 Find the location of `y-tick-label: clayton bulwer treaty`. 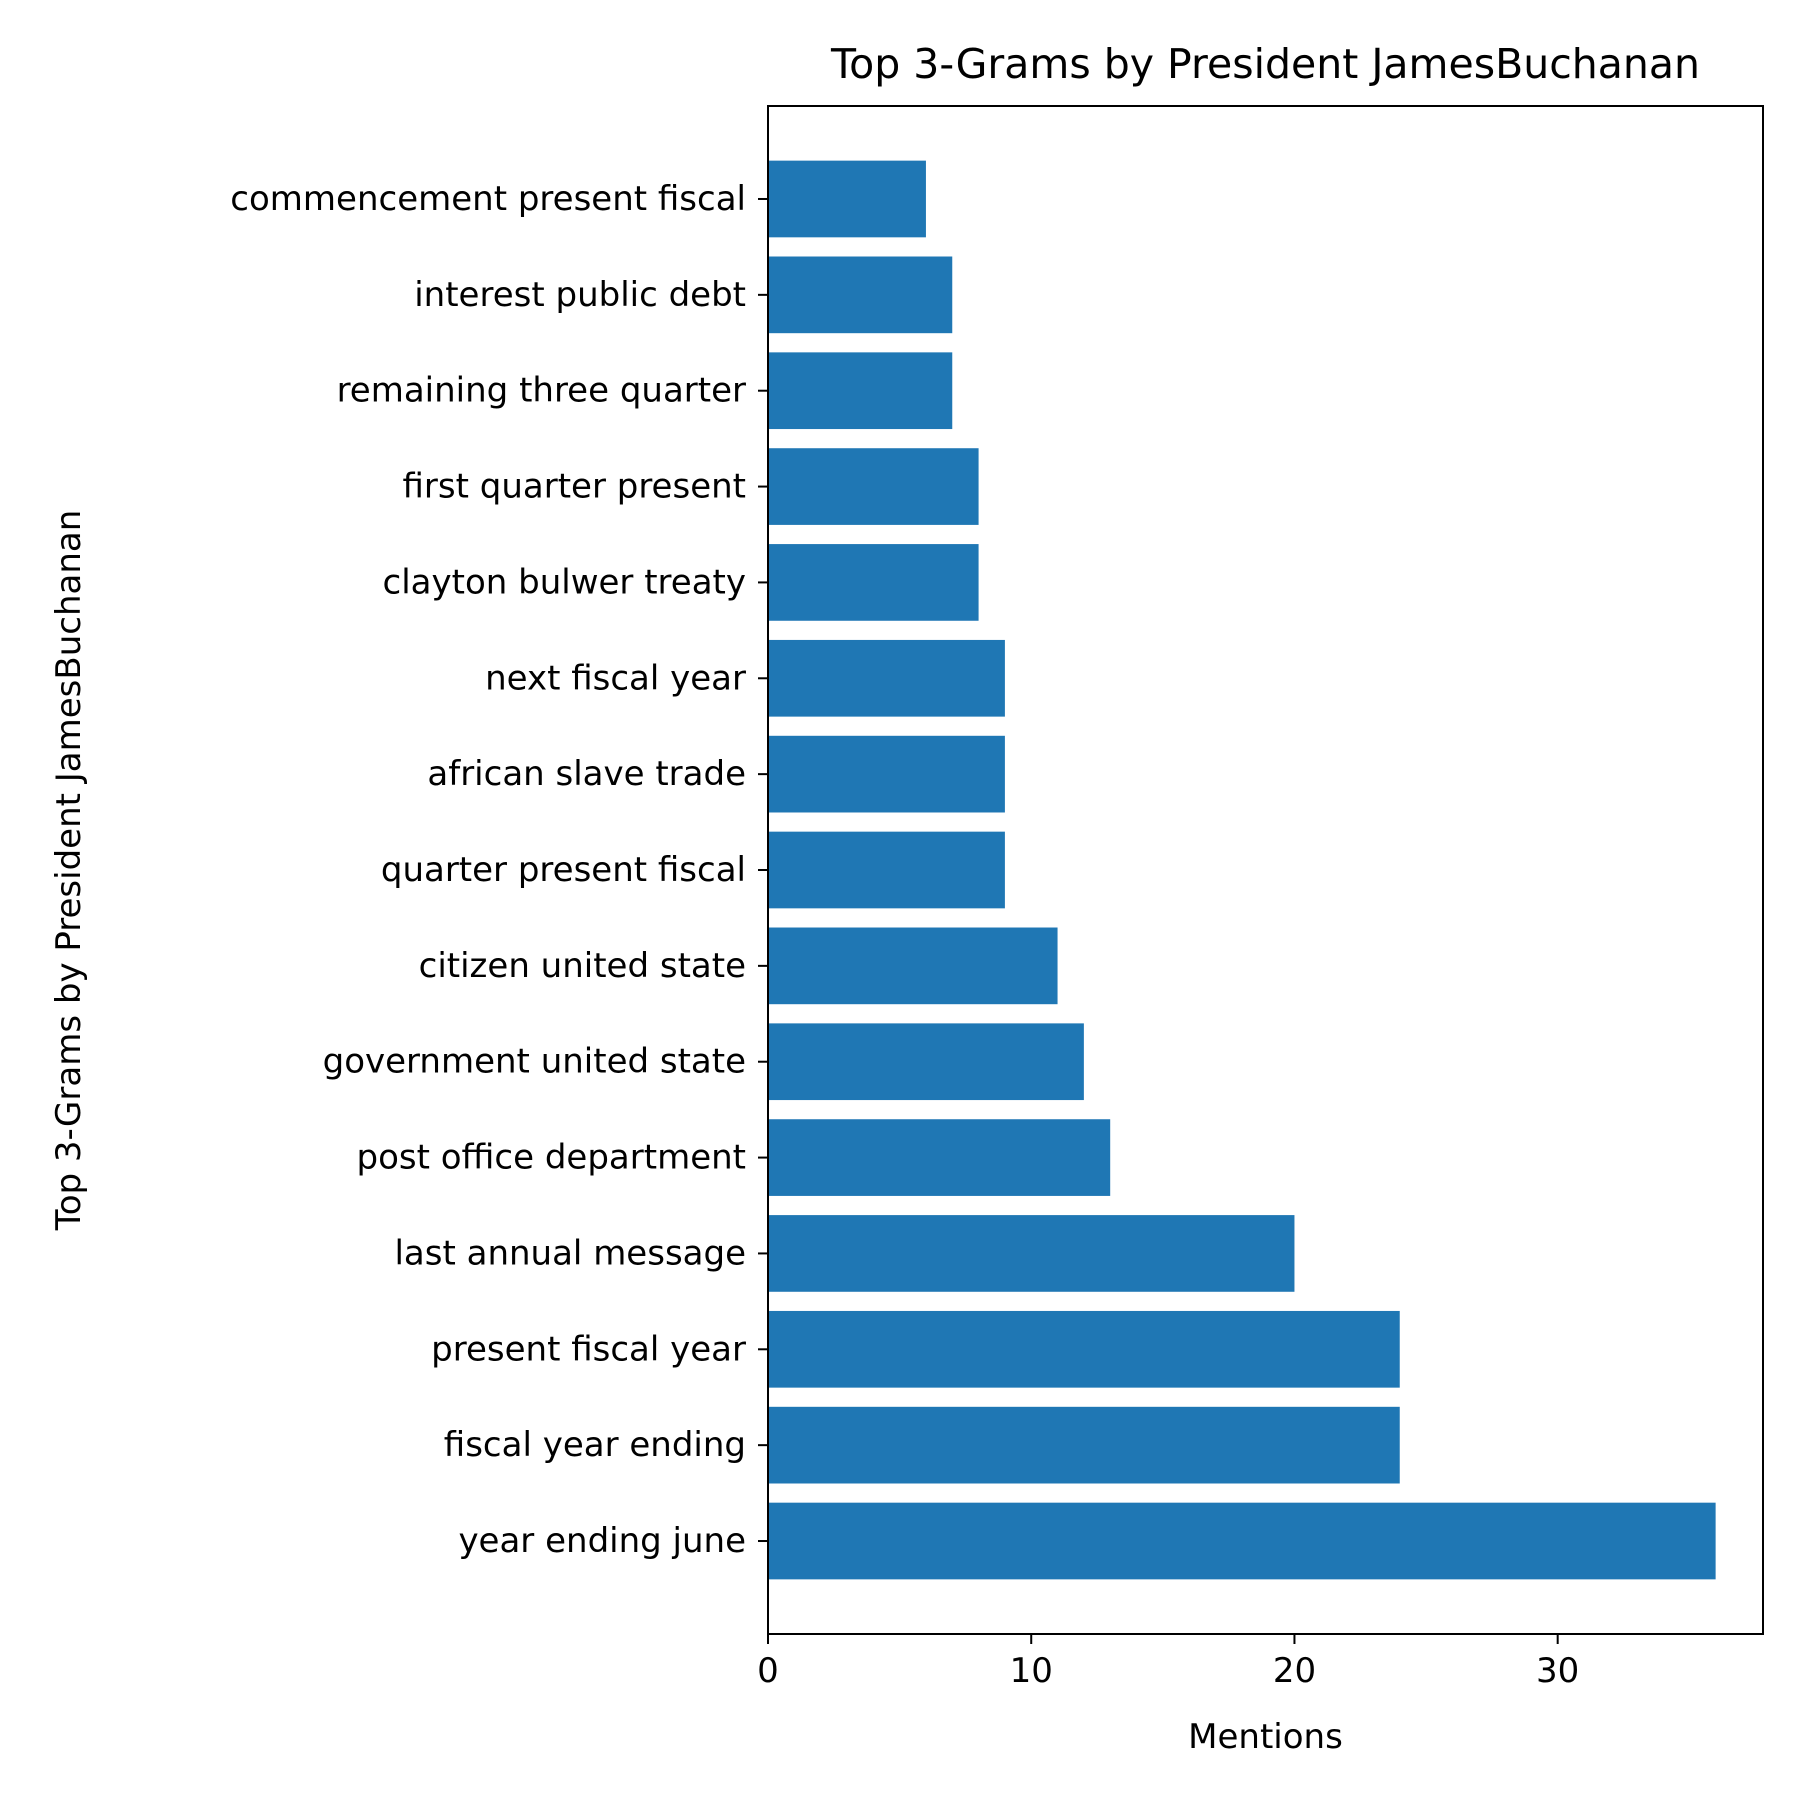

y-tick-label: clayton bulwer treaty is located at coordinates (564, 582).